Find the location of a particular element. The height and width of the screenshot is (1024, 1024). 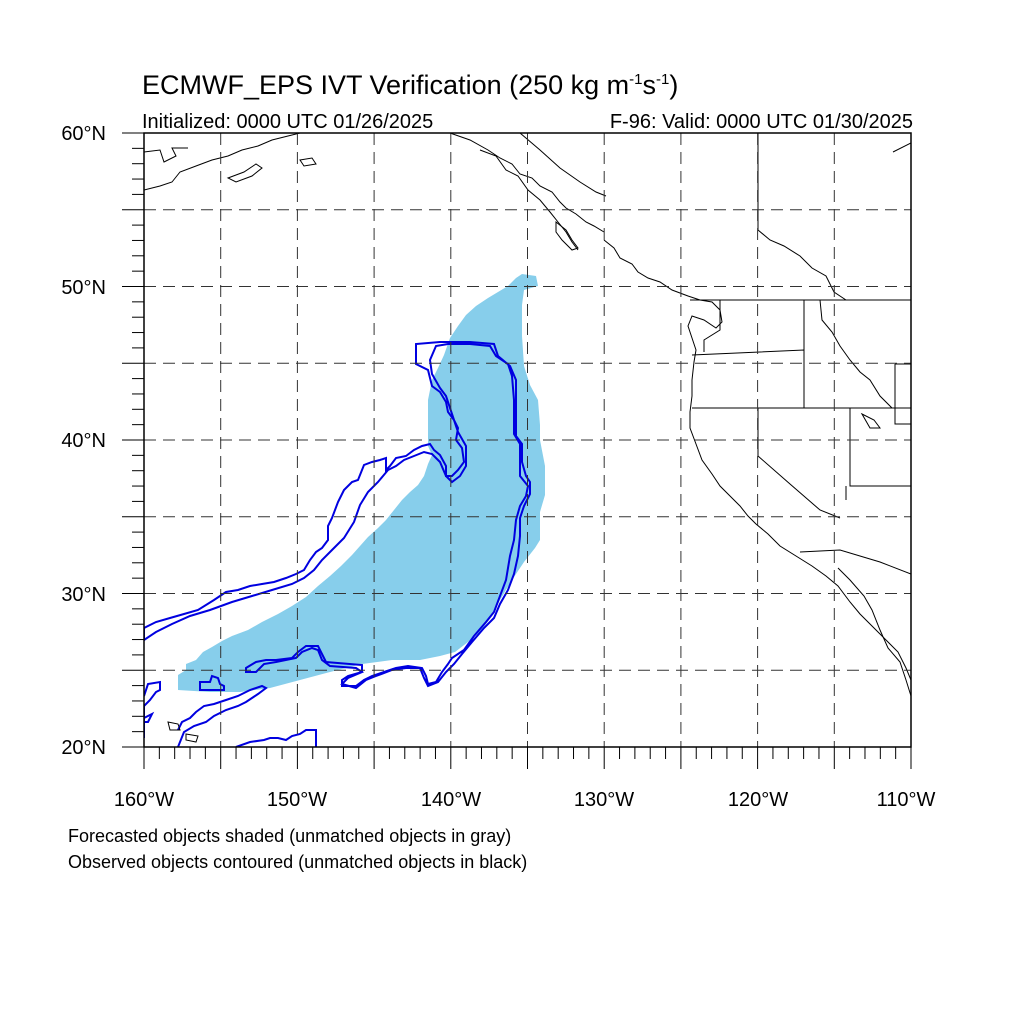

observed-object-contour-small is located at coordinates (212, 682).